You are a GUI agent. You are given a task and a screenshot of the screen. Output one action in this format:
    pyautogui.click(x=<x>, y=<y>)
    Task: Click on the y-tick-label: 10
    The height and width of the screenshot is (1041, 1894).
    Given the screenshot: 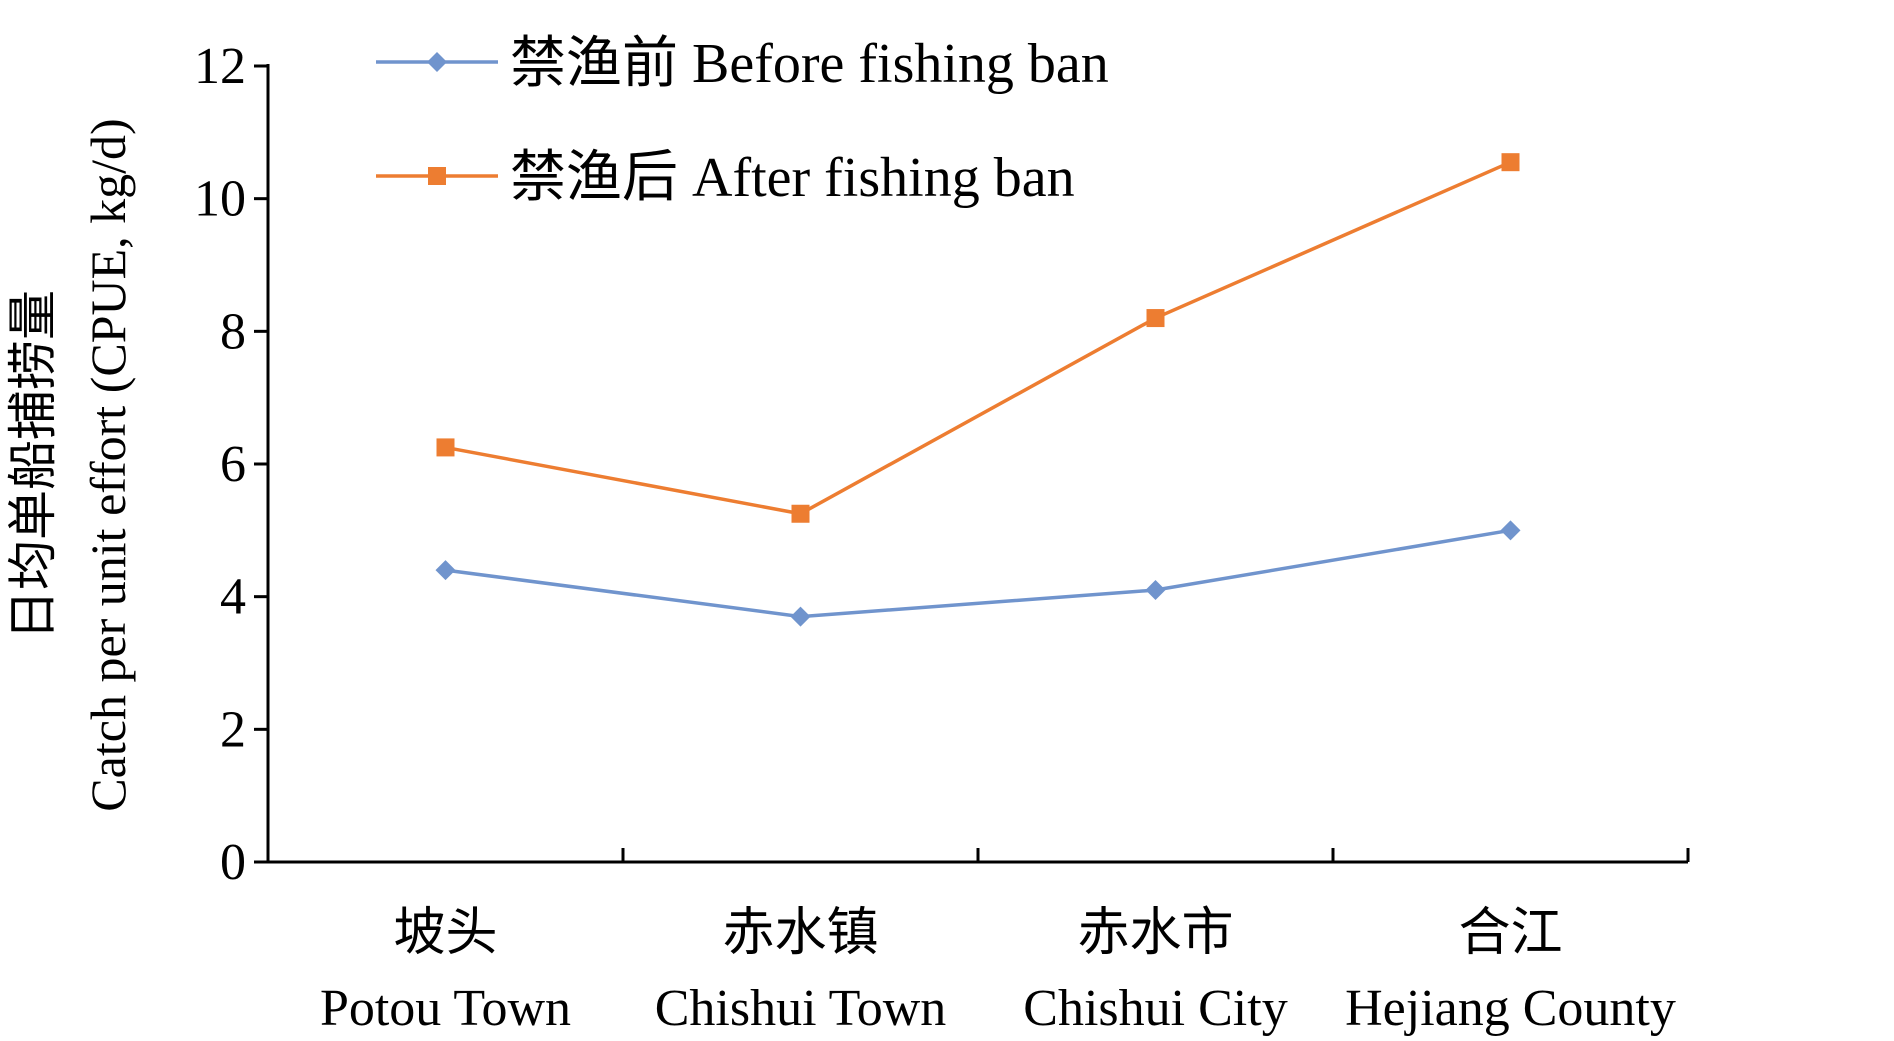 What is the action you would take?
    pyautogui.click(x=220, y=199)
    